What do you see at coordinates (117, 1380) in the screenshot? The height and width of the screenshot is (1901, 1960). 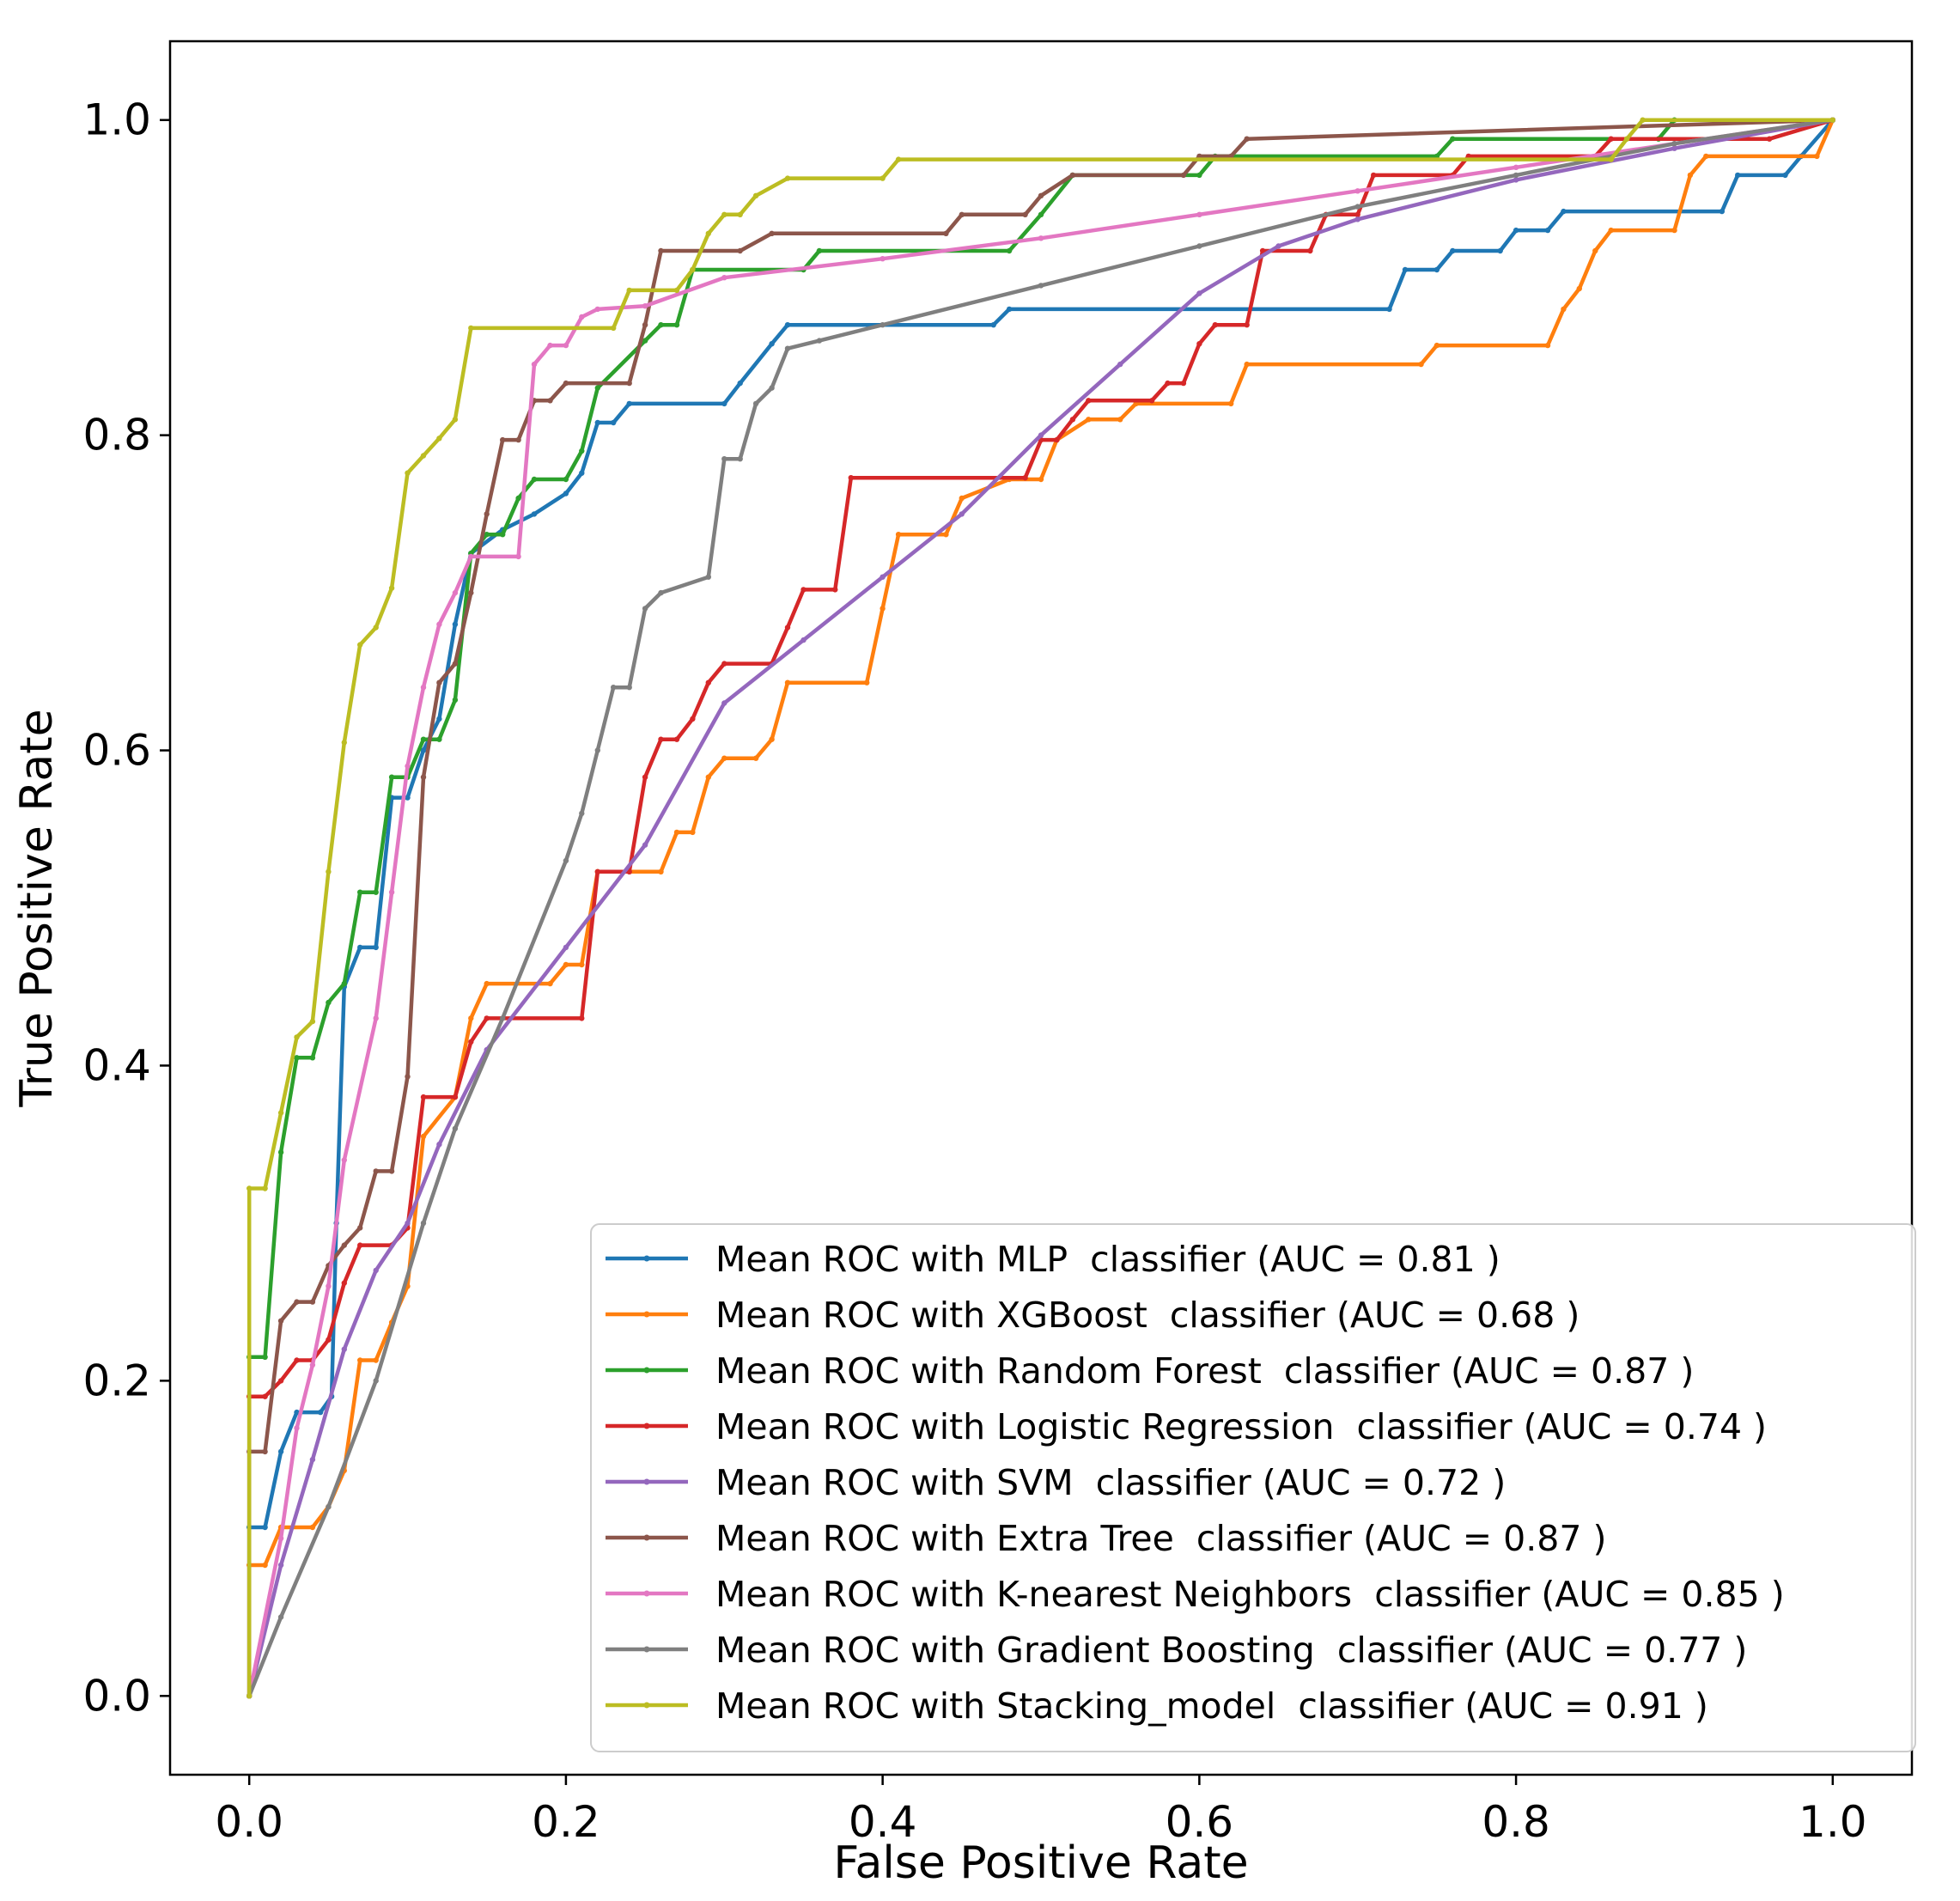 I see `y-tick-label: 0.2` at bounding box center [117, 1380].